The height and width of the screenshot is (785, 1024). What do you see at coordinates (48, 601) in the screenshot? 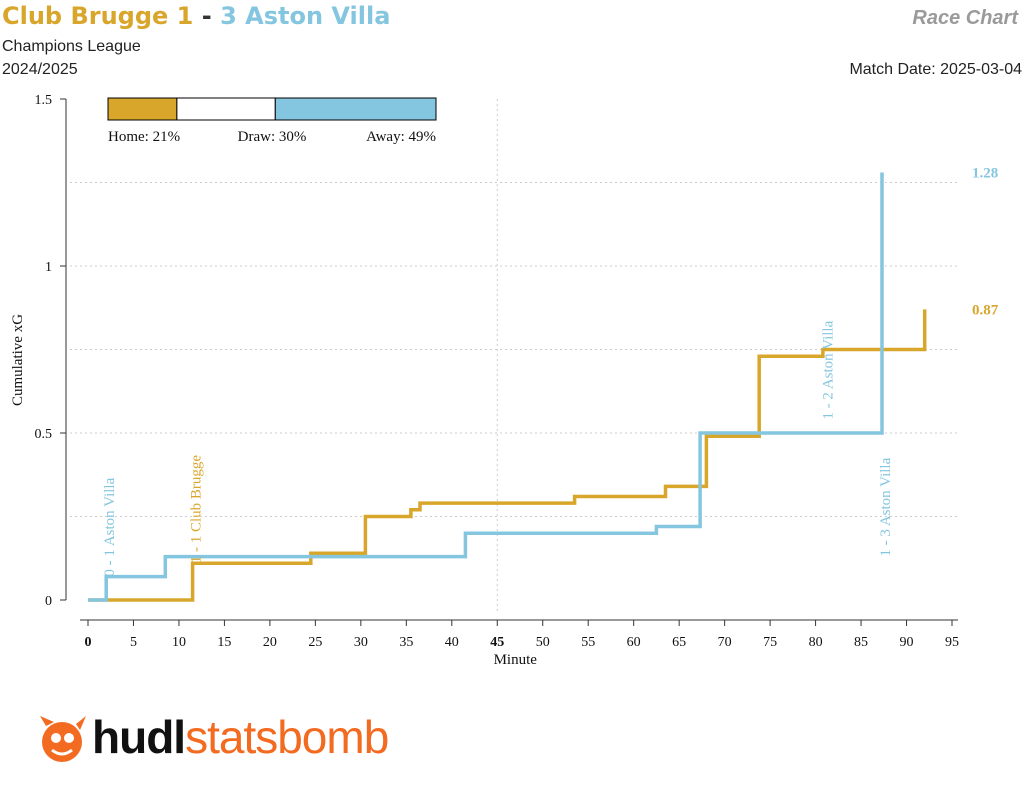
I see `y-tick-label: 0` at bounding box center [48, 601].